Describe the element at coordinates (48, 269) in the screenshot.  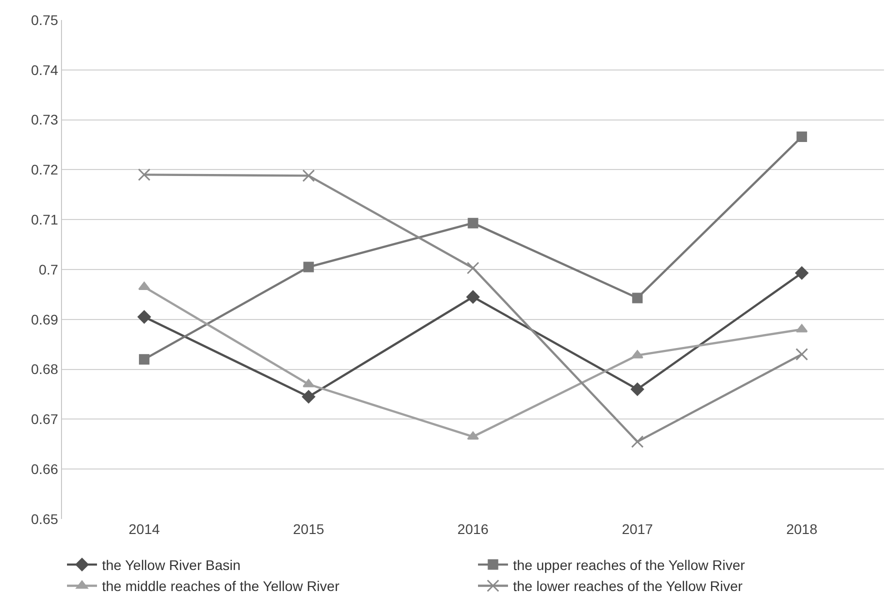
I see `y-tick-label: 0.7` at that location.